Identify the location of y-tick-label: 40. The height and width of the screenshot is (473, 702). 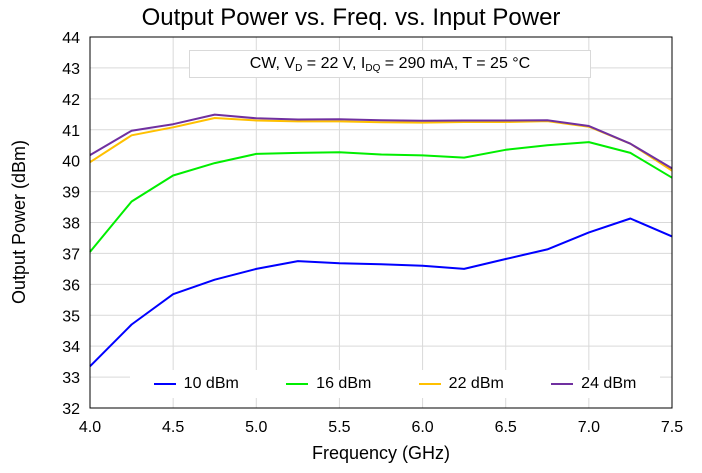
(71, 162).